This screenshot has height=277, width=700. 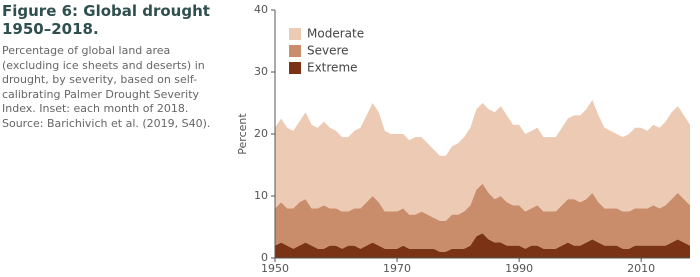 I want to click on x-tick-label: 2010, so click(x=641, y=268).